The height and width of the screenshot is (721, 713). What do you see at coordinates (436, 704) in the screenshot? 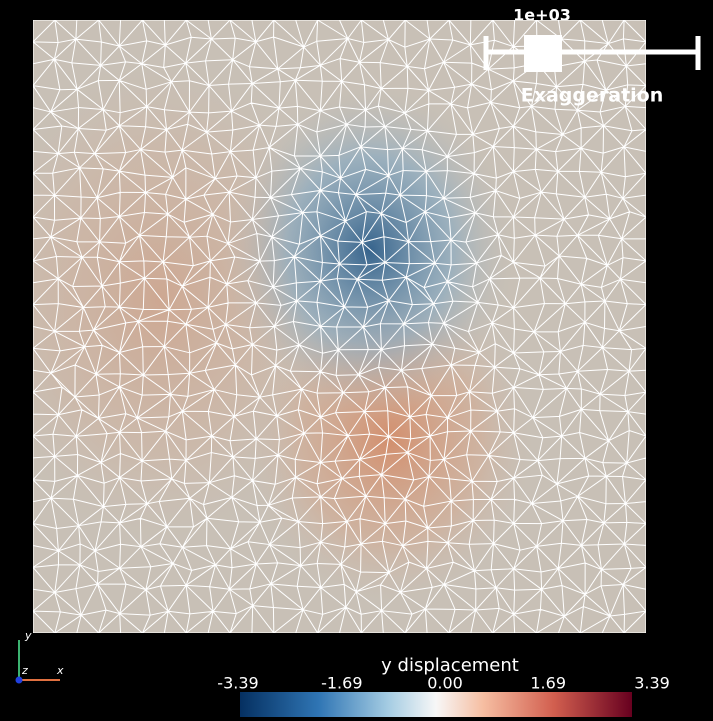
I see `colorbar` at bounding box center [436, 704].